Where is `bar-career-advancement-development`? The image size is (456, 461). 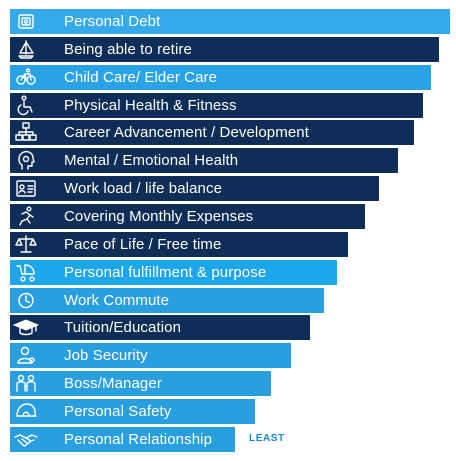
bar-career-advancement-development is located at coordinates (212, 132).